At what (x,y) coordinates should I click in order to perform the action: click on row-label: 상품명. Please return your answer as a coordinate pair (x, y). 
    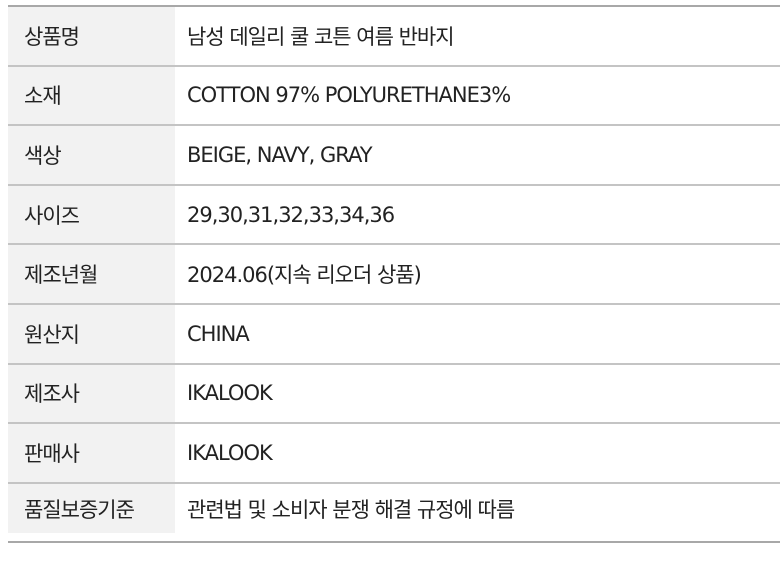
    Looking at the image, I should click on (91, 36).